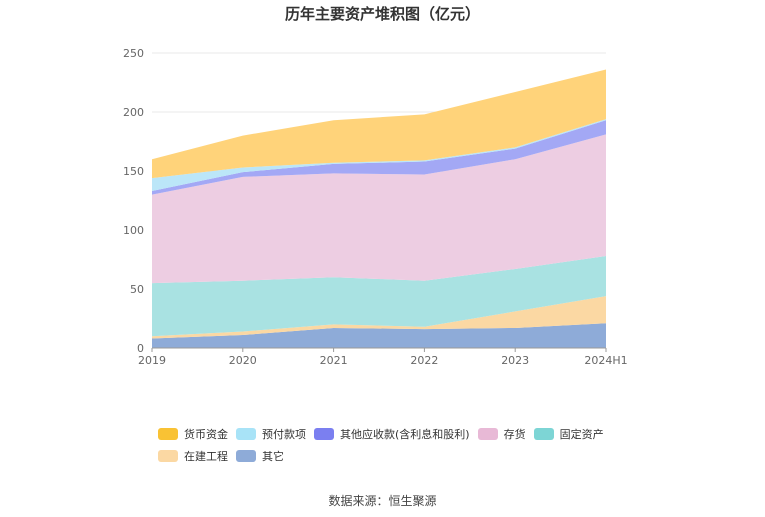  Describe the element at coordinates (206, 434) in the screenshot. I see `legend-label: 货币资金` at that location.